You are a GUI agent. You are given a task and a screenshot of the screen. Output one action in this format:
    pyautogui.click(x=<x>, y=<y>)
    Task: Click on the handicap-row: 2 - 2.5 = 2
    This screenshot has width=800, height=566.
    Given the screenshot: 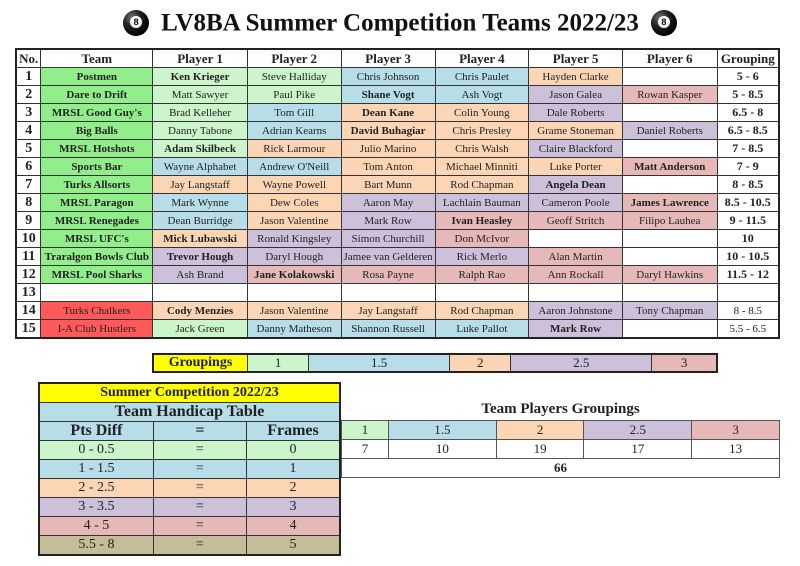 What is the action you would take?
    pyautogui.click(x=189, y=488)
    